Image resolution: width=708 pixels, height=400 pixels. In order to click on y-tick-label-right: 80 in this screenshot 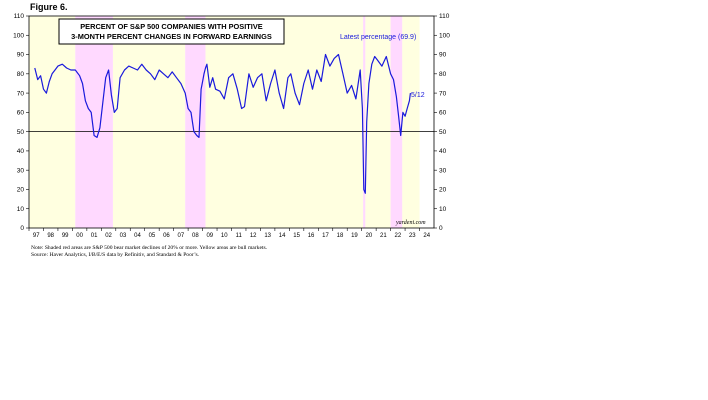, I will do `click(443, 74)`.